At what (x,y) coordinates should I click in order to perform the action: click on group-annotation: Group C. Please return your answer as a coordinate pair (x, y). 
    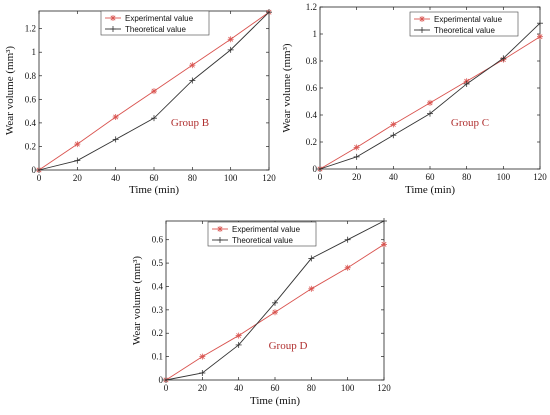
    Looking at the image, I should click on (470, 123).